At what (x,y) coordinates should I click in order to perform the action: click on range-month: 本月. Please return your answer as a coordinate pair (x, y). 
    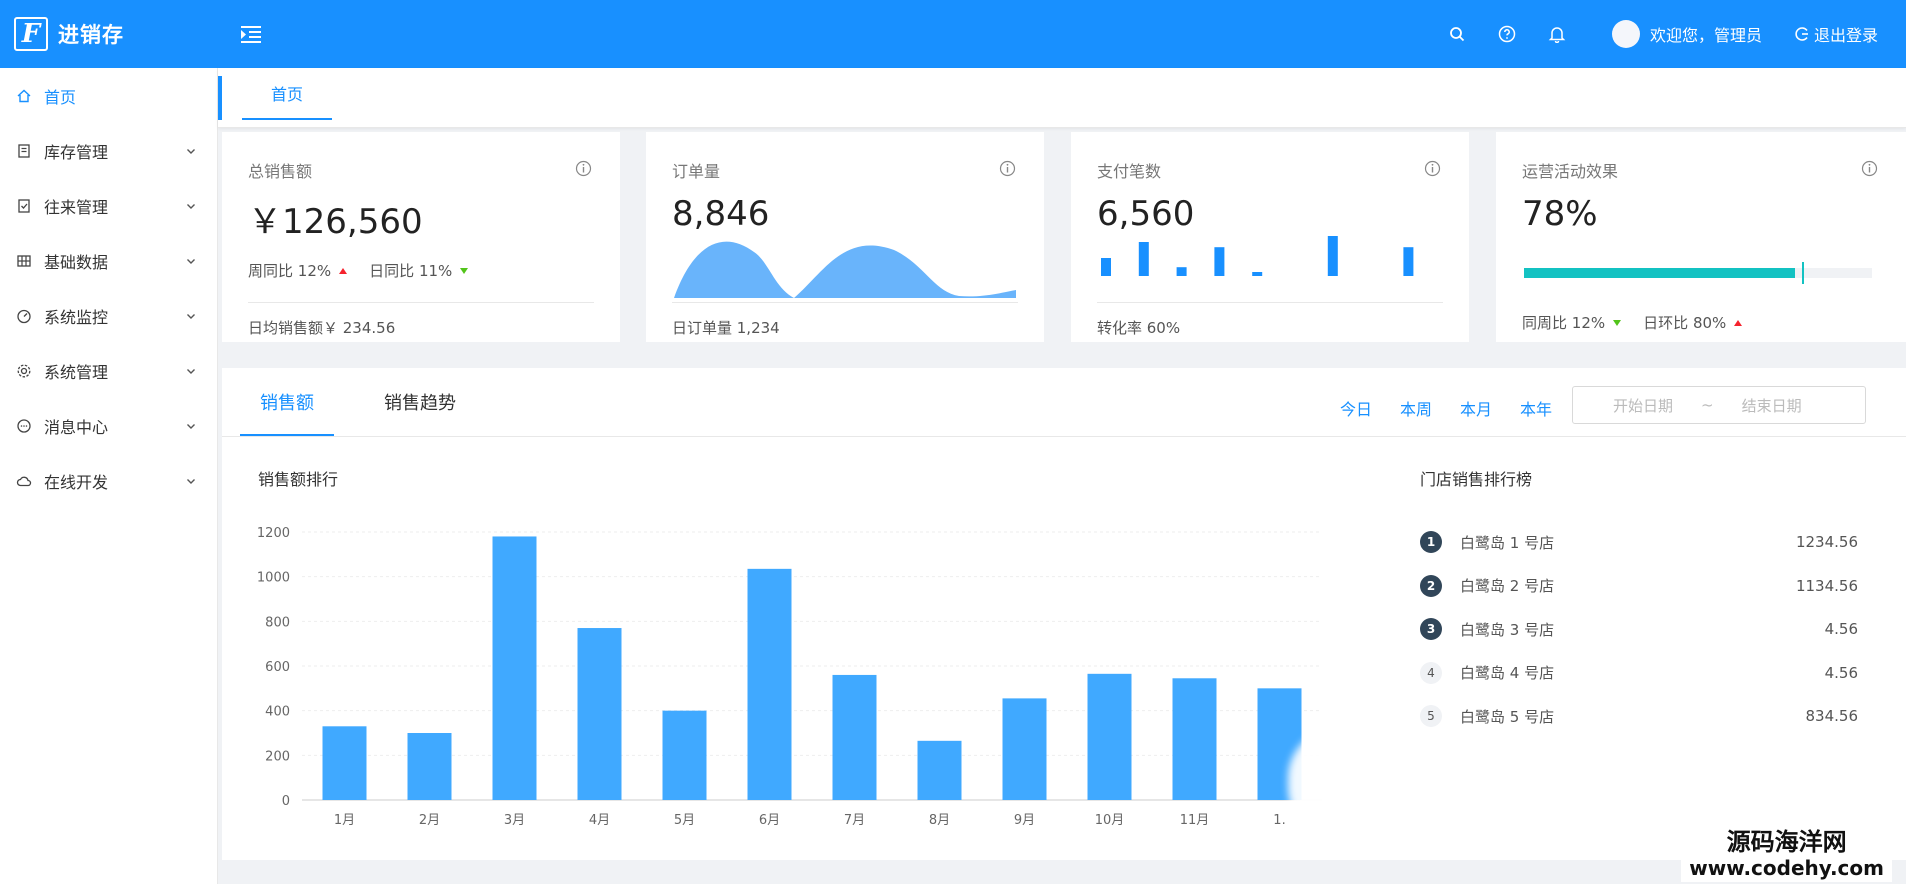
    Looking at the image, I should click on (1476, 409).